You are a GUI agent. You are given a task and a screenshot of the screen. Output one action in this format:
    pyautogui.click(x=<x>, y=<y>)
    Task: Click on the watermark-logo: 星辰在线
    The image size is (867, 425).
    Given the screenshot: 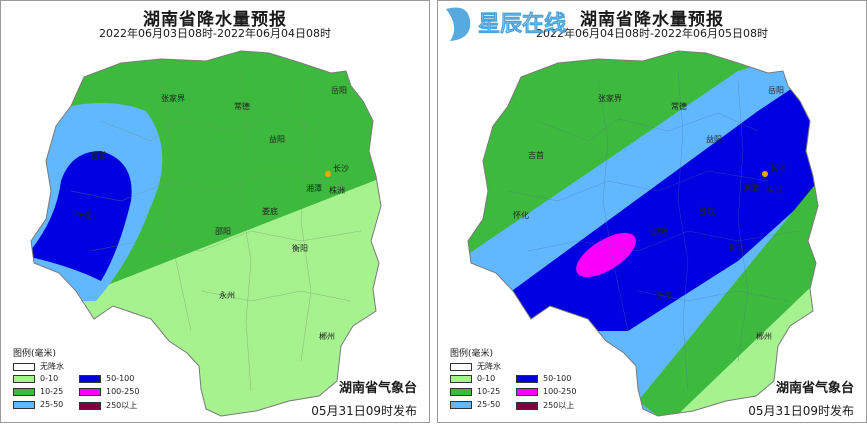 What is the action you would take?
    pyautogui.click(x=506, y=24)
    